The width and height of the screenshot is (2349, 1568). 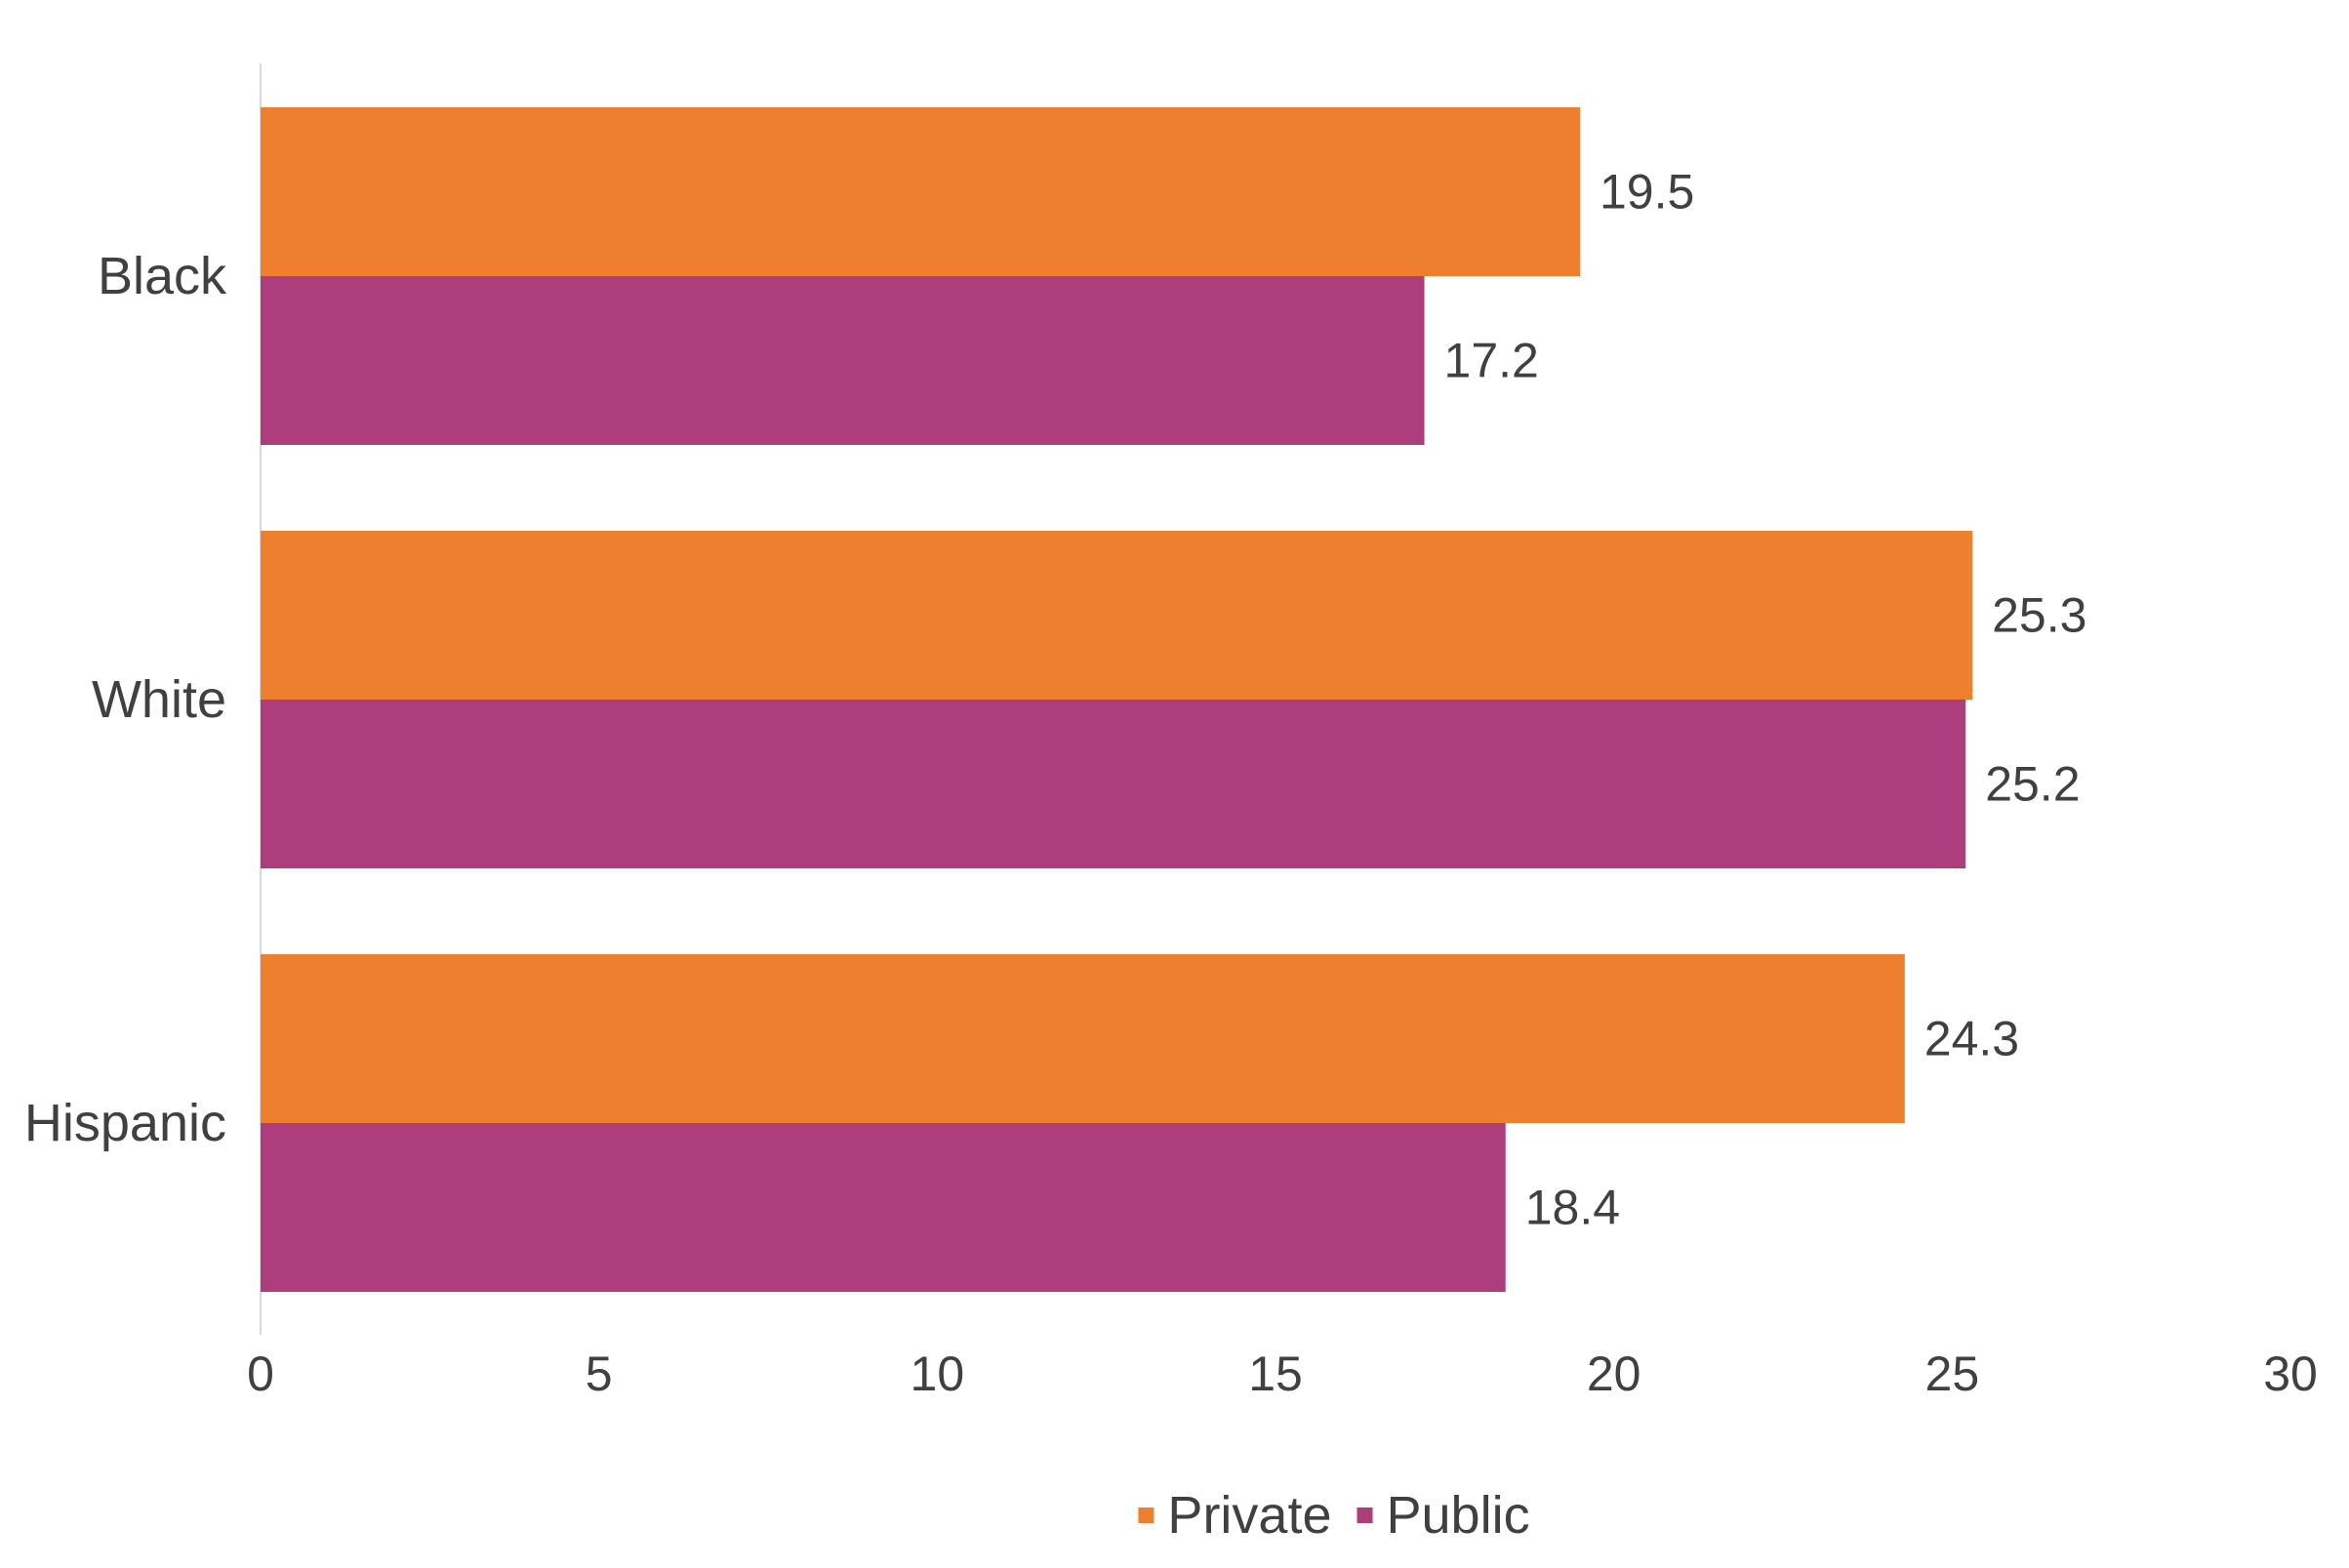 What do you see at coordinates (2039, 615) in the screenshot?
I see `value-label-private-white: 25.3` at bounding box center [2039, 615].